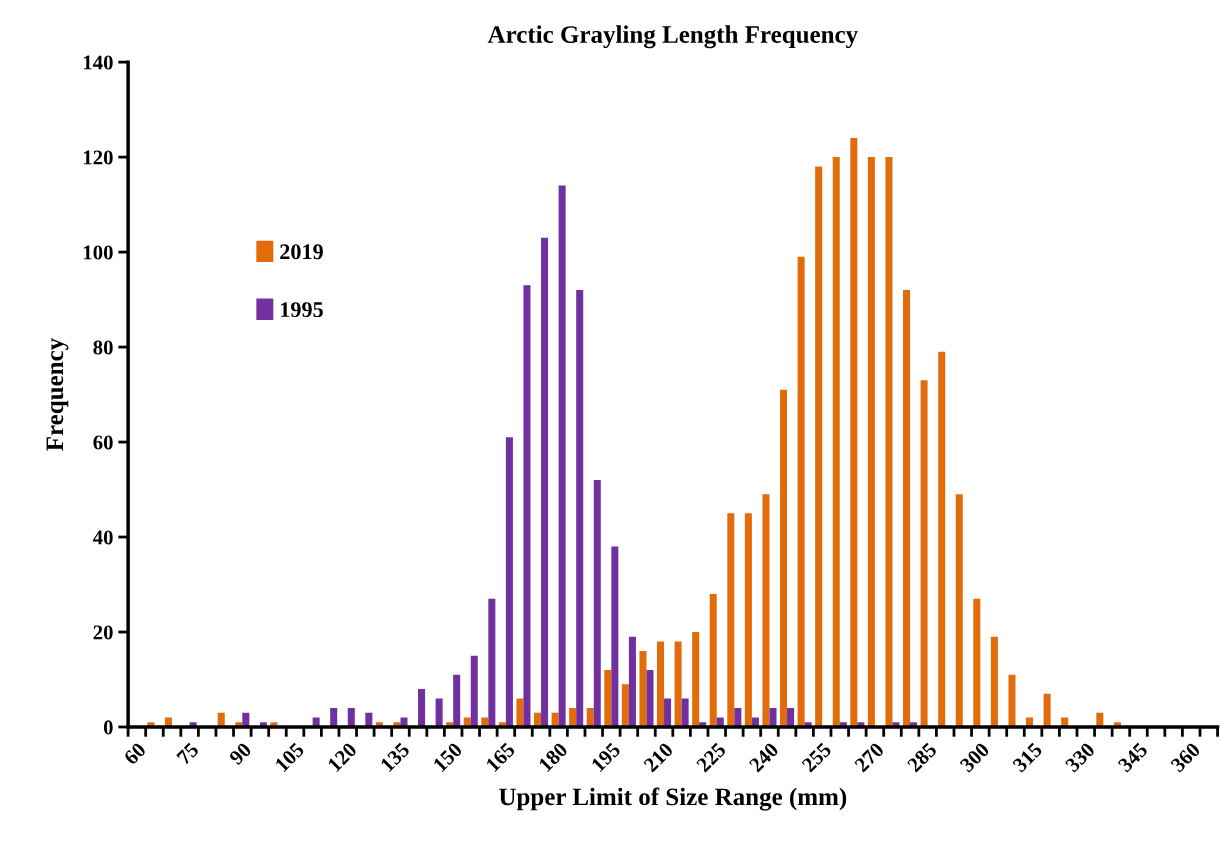 This screenshot has width=1220, height=863. Describe the element at coordinates (553, 757) in the screenshot. I see `x-tick-label: 180` at that location.